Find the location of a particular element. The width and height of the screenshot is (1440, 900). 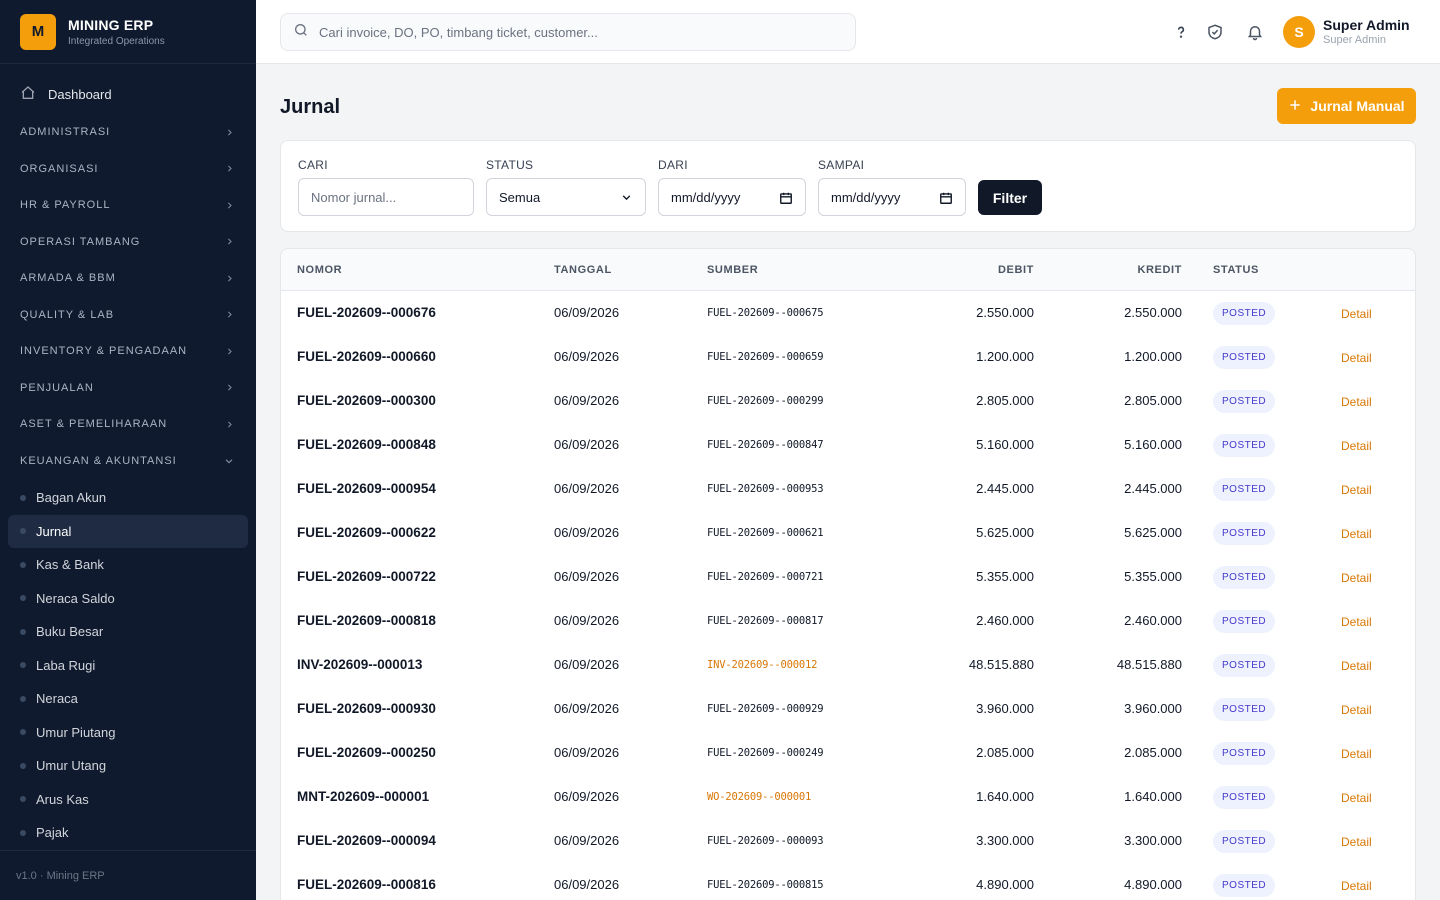

sidebar-item-dashboard: Dashboard is located at coordinates (128, 94).